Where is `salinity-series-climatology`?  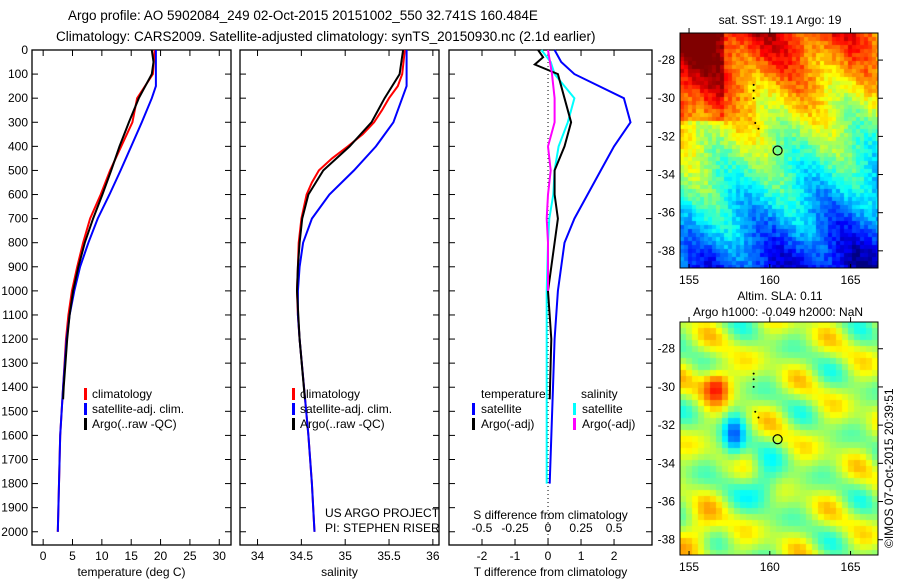 salinity-series-climatology is located at coordinates (350, 290).